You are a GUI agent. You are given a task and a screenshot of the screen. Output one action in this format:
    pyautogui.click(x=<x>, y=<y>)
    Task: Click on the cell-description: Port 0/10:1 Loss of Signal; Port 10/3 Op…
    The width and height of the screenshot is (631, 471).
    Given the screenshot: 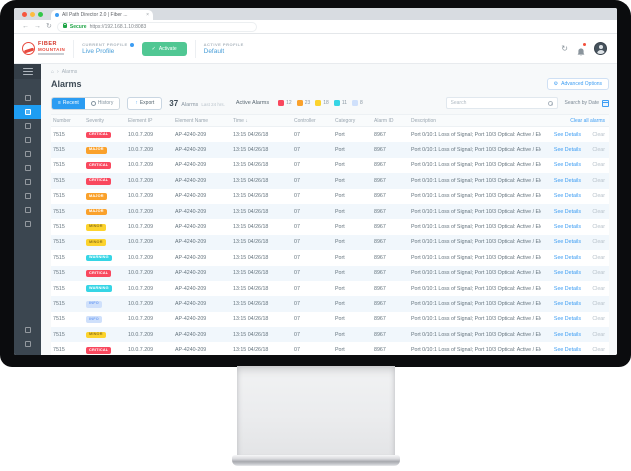 What is the action you would take?
    pyautogui.click(x=476, y=257)
    